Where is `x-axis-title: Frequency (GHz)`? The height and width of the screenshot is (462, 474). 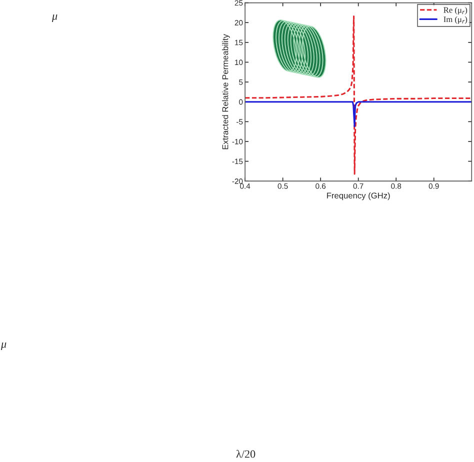
x-axis-title: Frequency (GHz) is located at coordinates (358, 196).